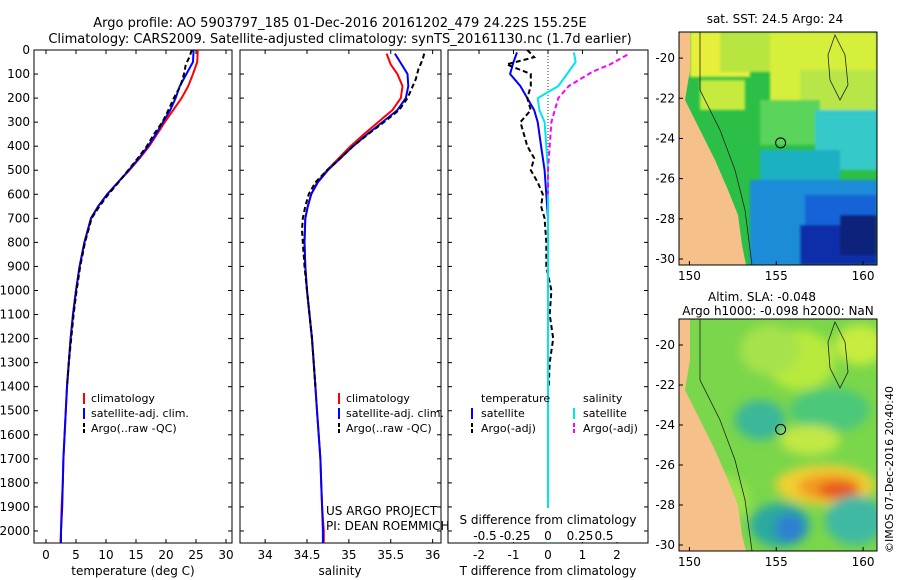  Describe the element at coordinates (484, 536) in the screenshot. I see `s-diff-tick-label: -0.5` at that location.